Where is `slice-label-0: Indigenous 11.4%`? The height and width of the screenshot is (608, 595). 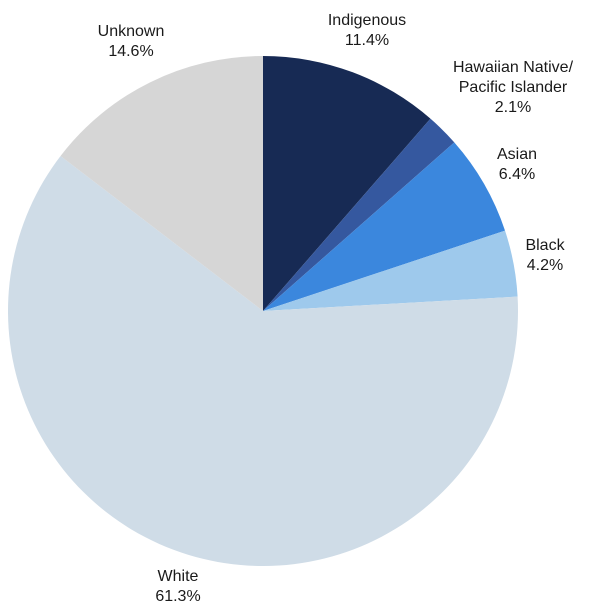
slice-label-0: Indigenous 11.4% is located at coordinates (367, 30).